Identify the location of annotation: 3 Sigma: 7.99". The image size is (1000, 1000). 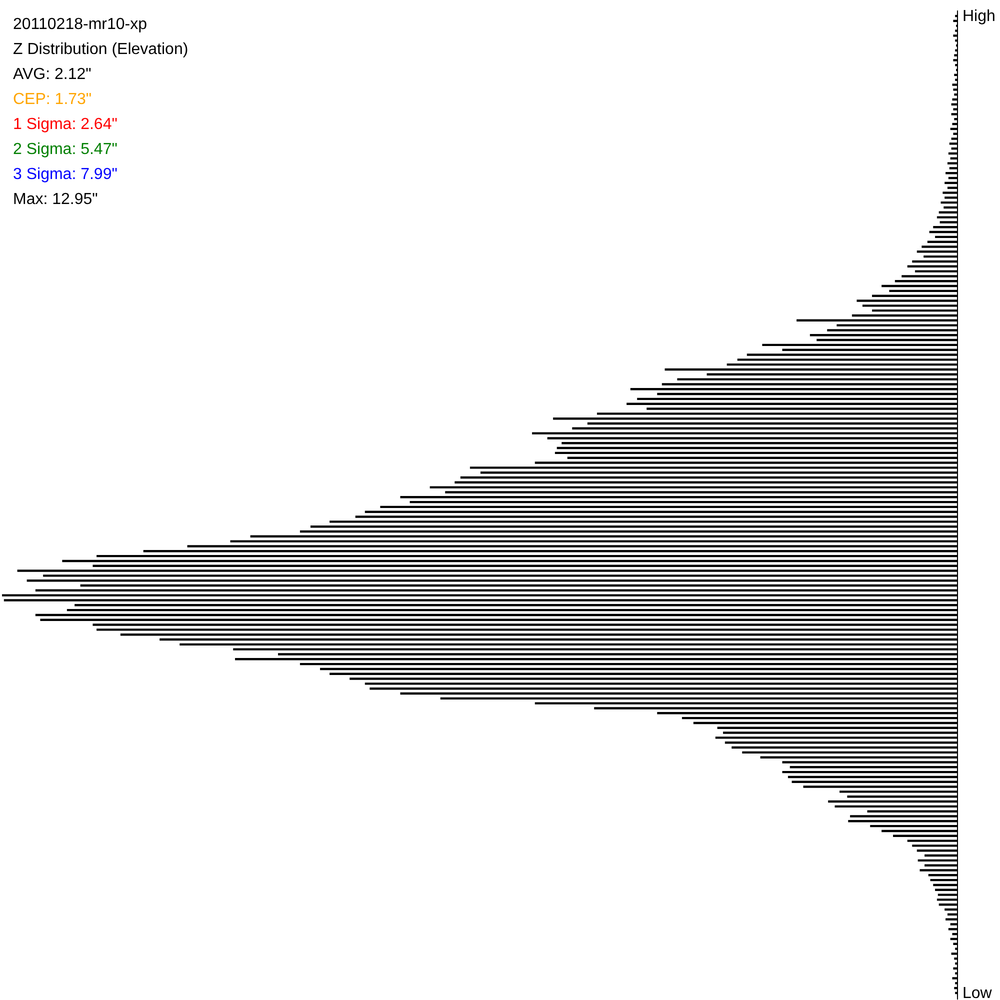
(65, 174).